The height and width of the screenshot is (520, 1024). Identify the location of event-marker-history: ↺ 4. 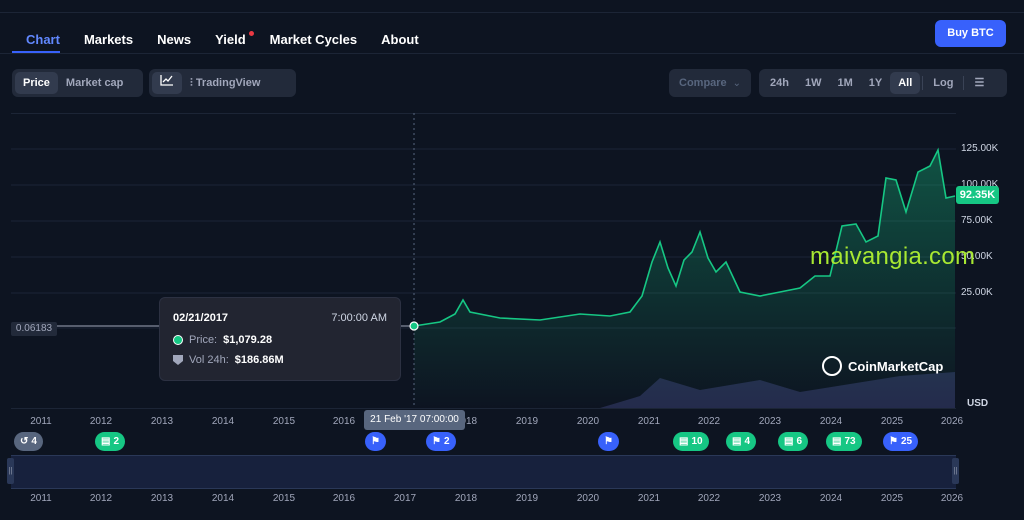
(28, 441).